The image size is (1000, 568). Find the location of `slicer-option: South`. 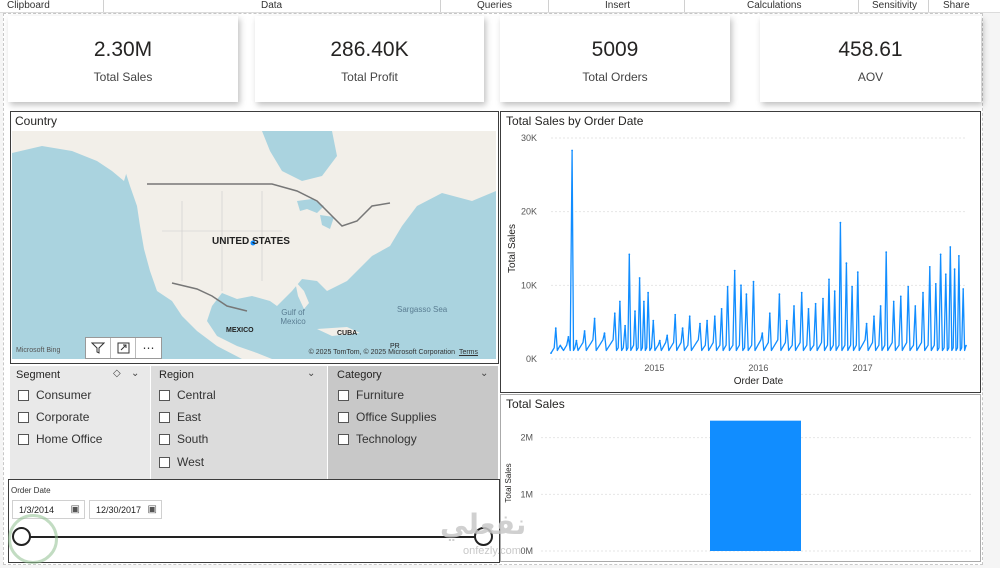

slicer-option: South is located at coordinates (183, 439).